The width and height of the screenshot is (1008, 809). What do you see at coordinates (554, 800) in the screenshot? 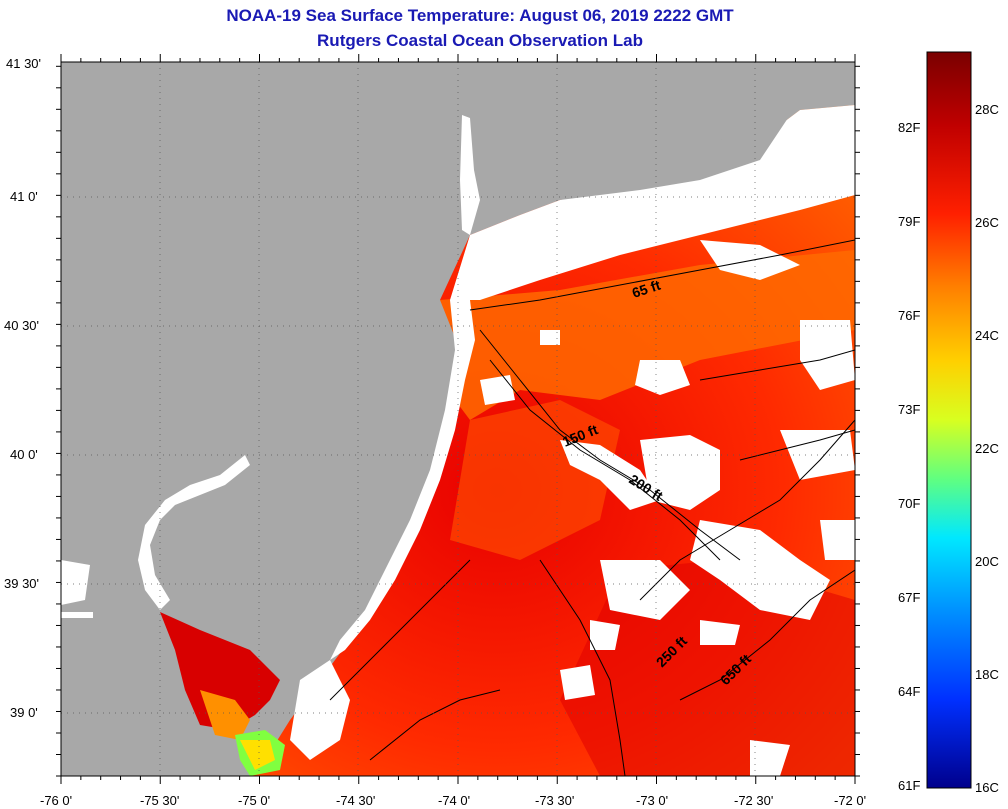
I see `lon-tick-label: -73 30'` at bounding box center [554, 800].